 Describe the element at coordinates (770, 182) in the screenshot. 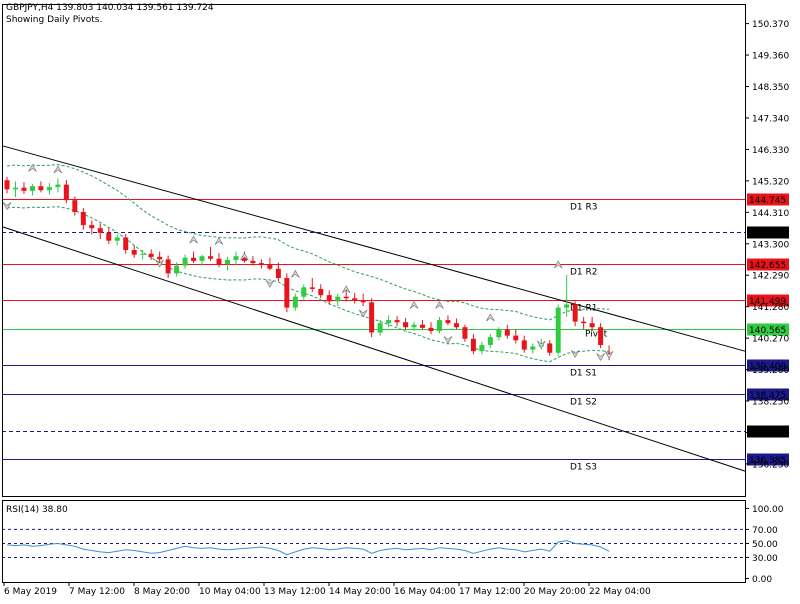

I see `price-tick-label: 145.320` at that location.